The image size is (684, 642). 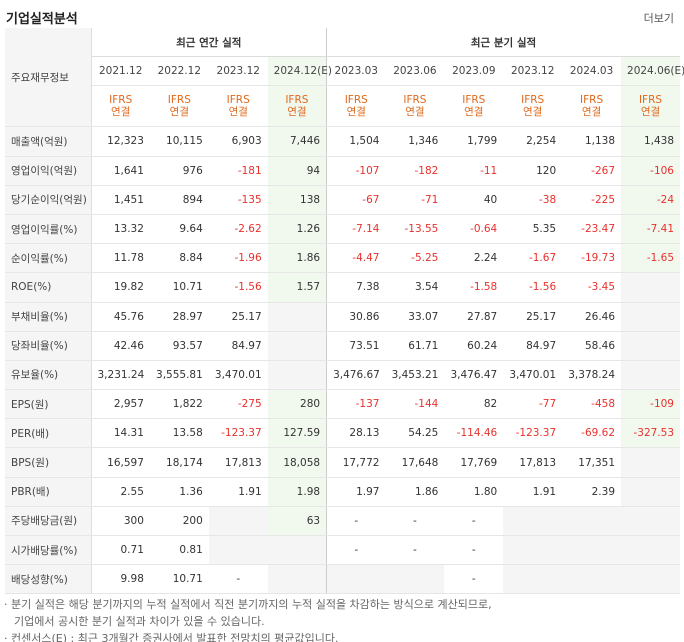 What do you see at coordinates (474, 433) in the screenshot?
I see `value-cell: -114.46` at bounding box center [474, 433].